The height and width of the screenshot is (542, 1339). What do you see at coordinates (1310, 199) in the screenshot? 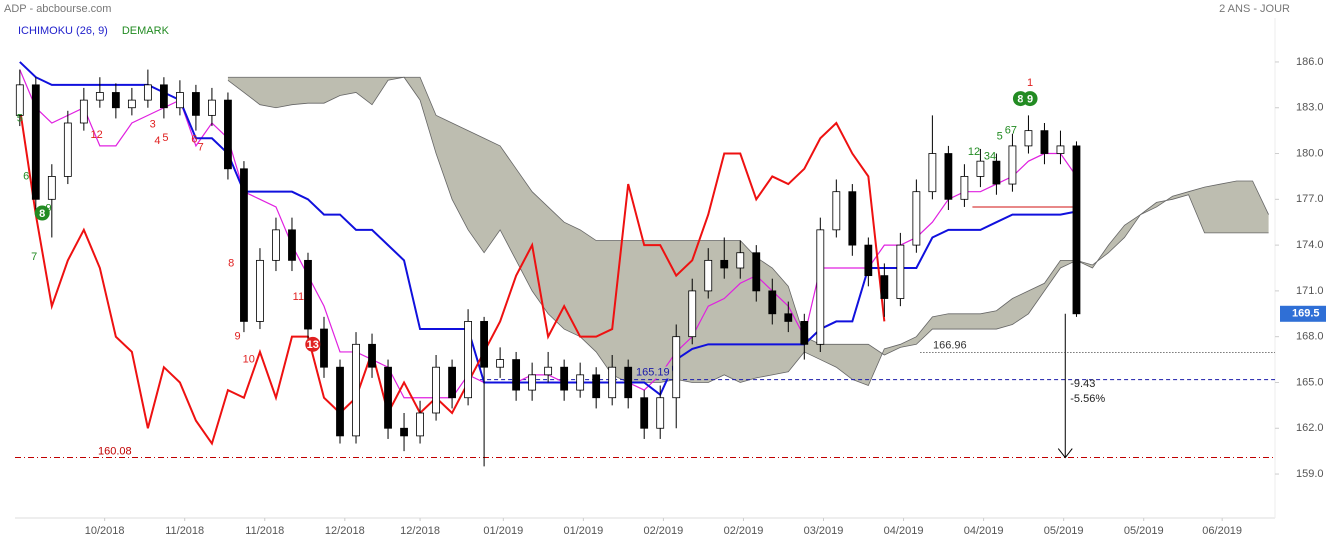
I see `y-tick-label: 177.0` at bounding box center [1310, 199].